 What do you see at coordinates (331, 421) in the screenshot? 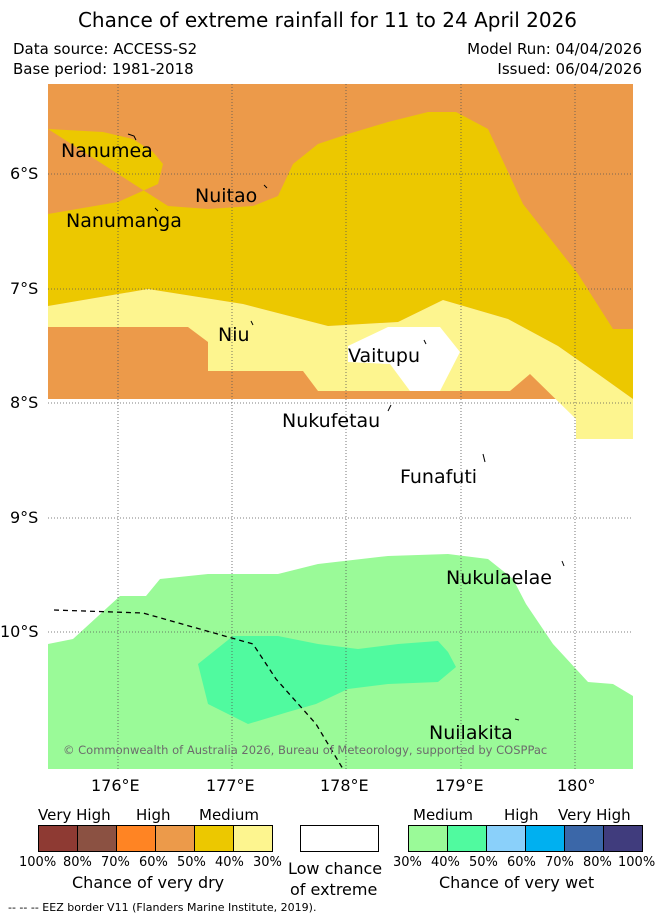
I see `place-nukufetau: Nukufetau` at bounding box center [331, 421].